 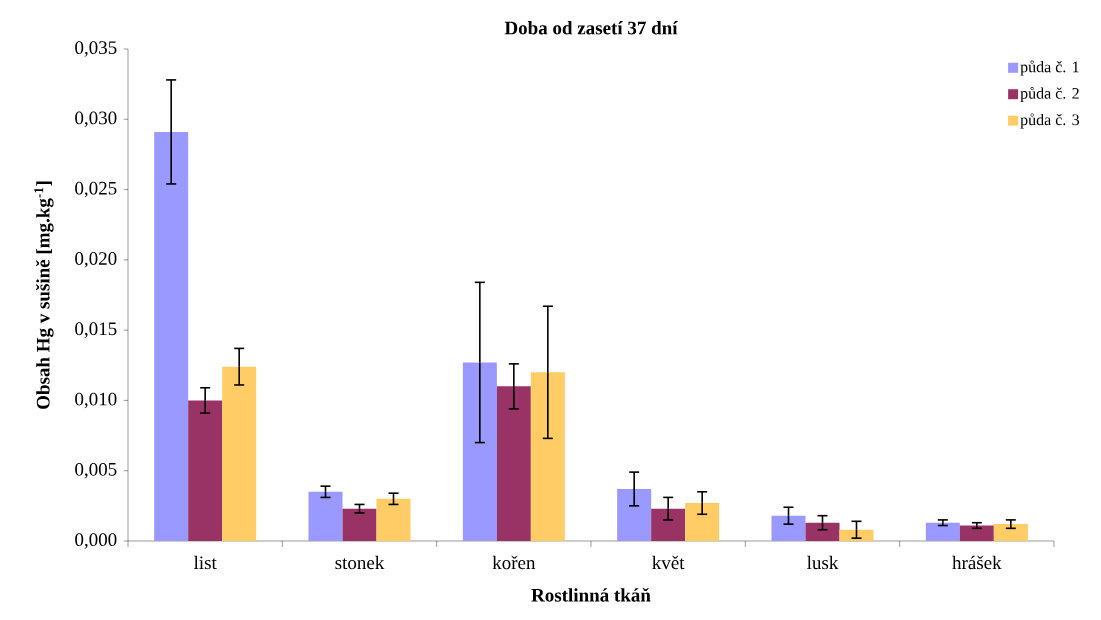 What do you see at coordinates (514, 562) in the screenshot?
I see `x-tick-label: kořen` at bounding box center [514, 562].